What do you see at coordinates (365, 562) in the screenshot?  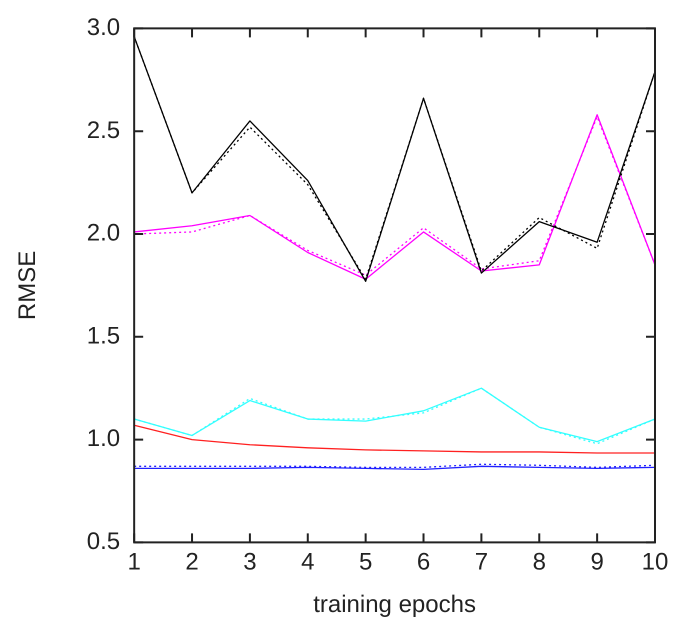 I see `x-tick-label: 5` at bounding box center [365, 562].